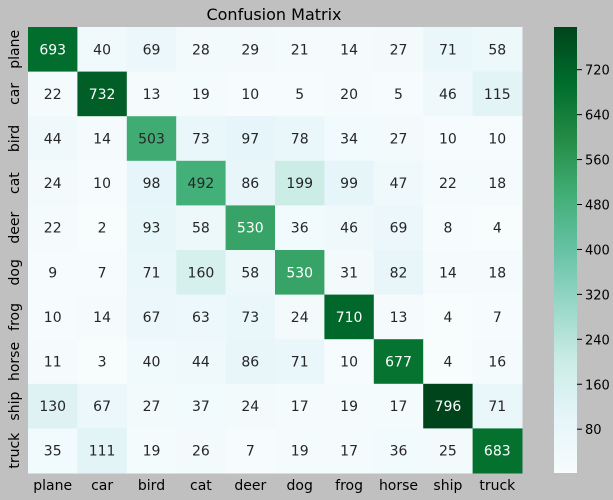 The height and width of the screenshot is (500, 613). What do you see at coordinates (201, 50) in the screenshot?
I see `cell-value-label: 28` at bounding box center [201, 50].